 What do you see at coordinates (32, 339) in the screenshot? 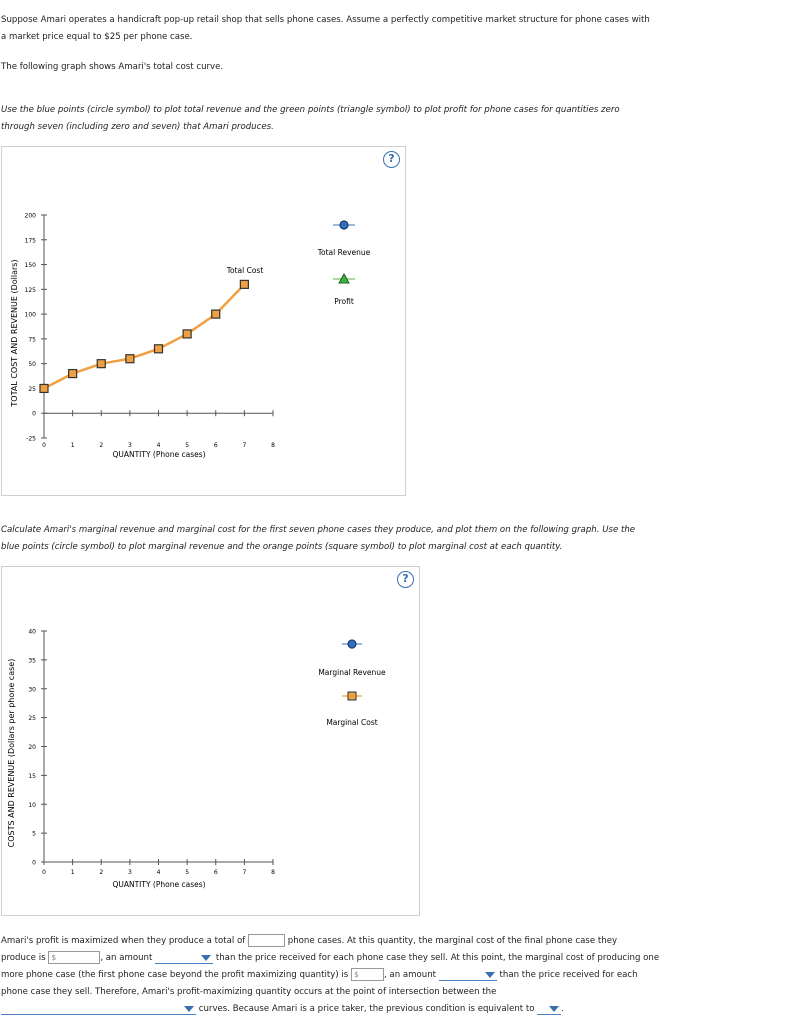
I see `y-tick-label: 75` at bounding box center [32, 339].